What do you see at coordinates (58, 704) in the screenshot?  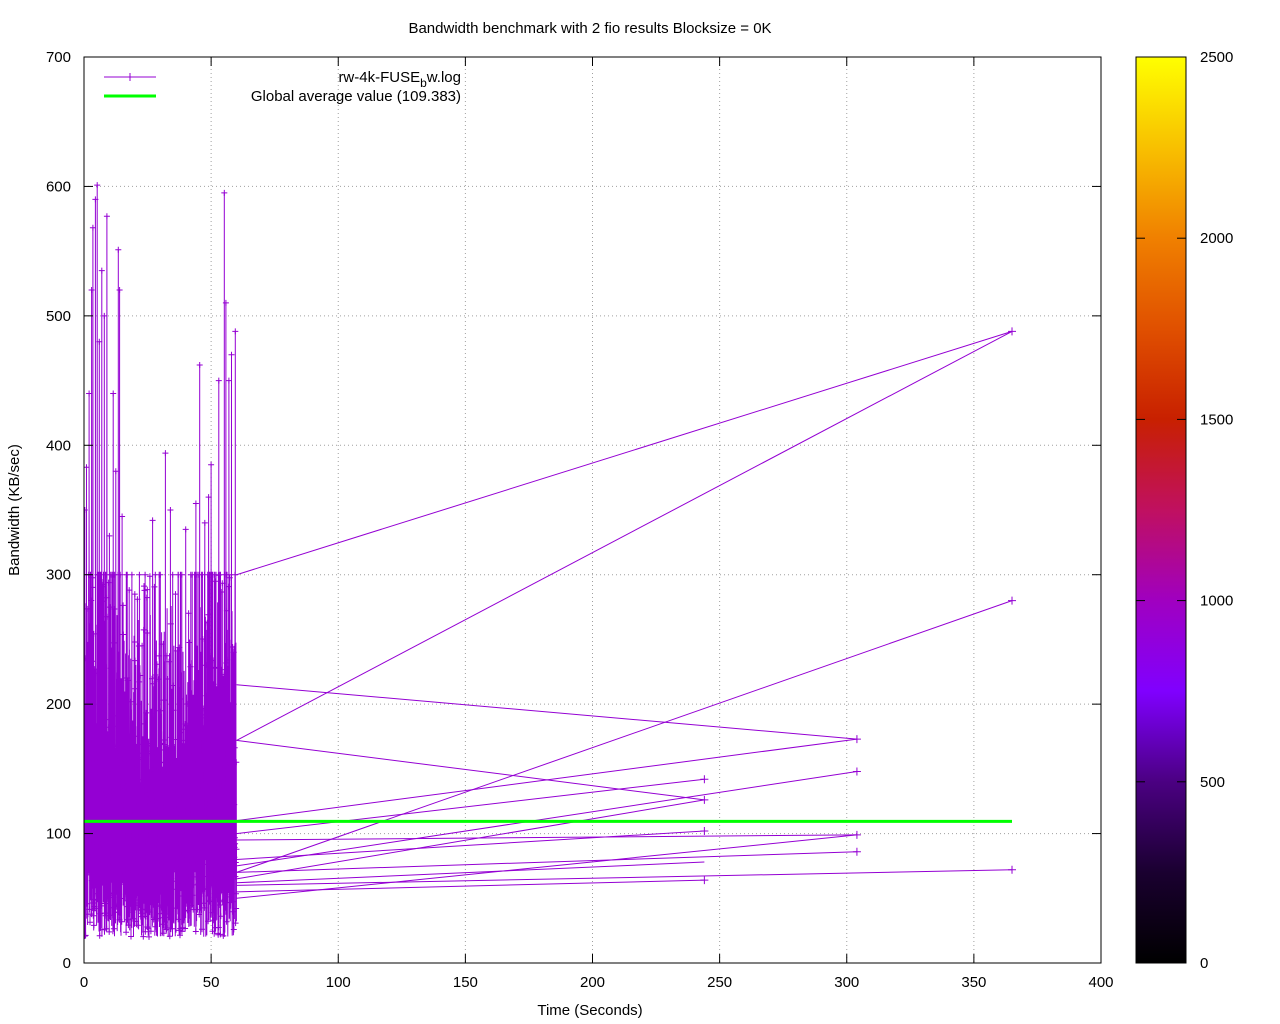 I see `y-tick-label: 200` at bounding box center [58, 704].